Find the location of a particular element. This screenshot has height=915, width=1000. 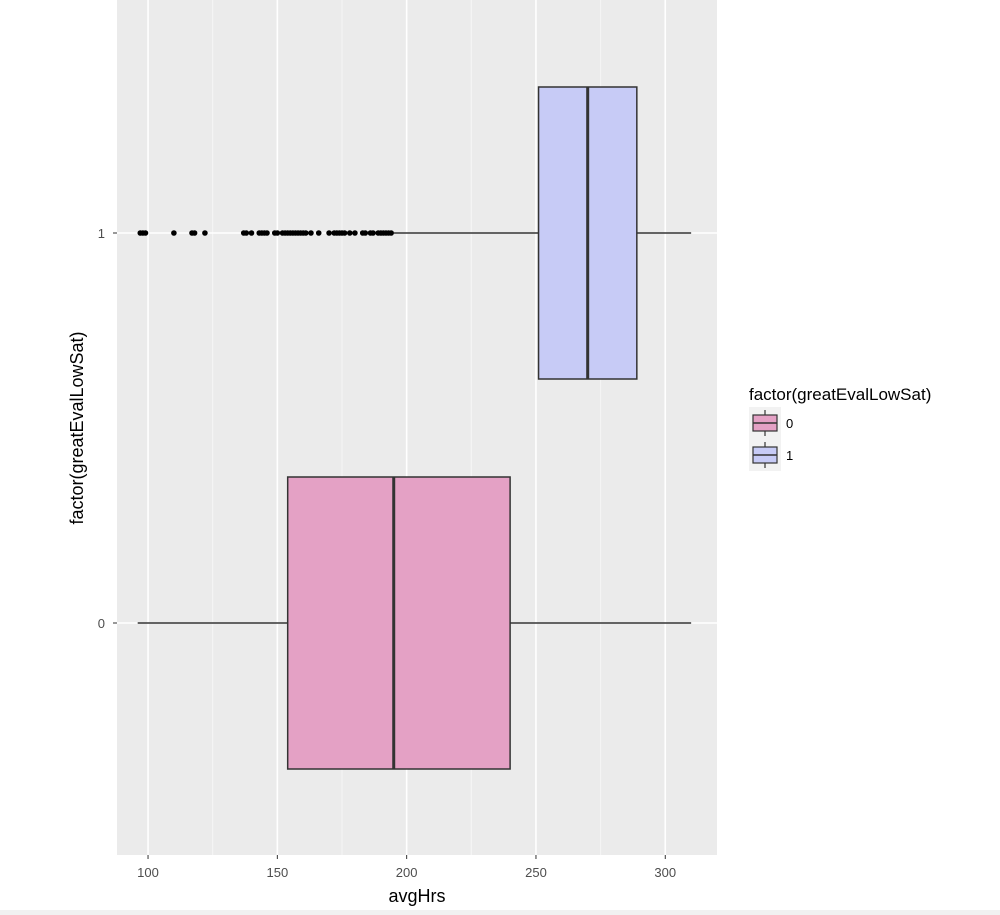

legend-item-1: 1 is located at coordinates (771, 455).